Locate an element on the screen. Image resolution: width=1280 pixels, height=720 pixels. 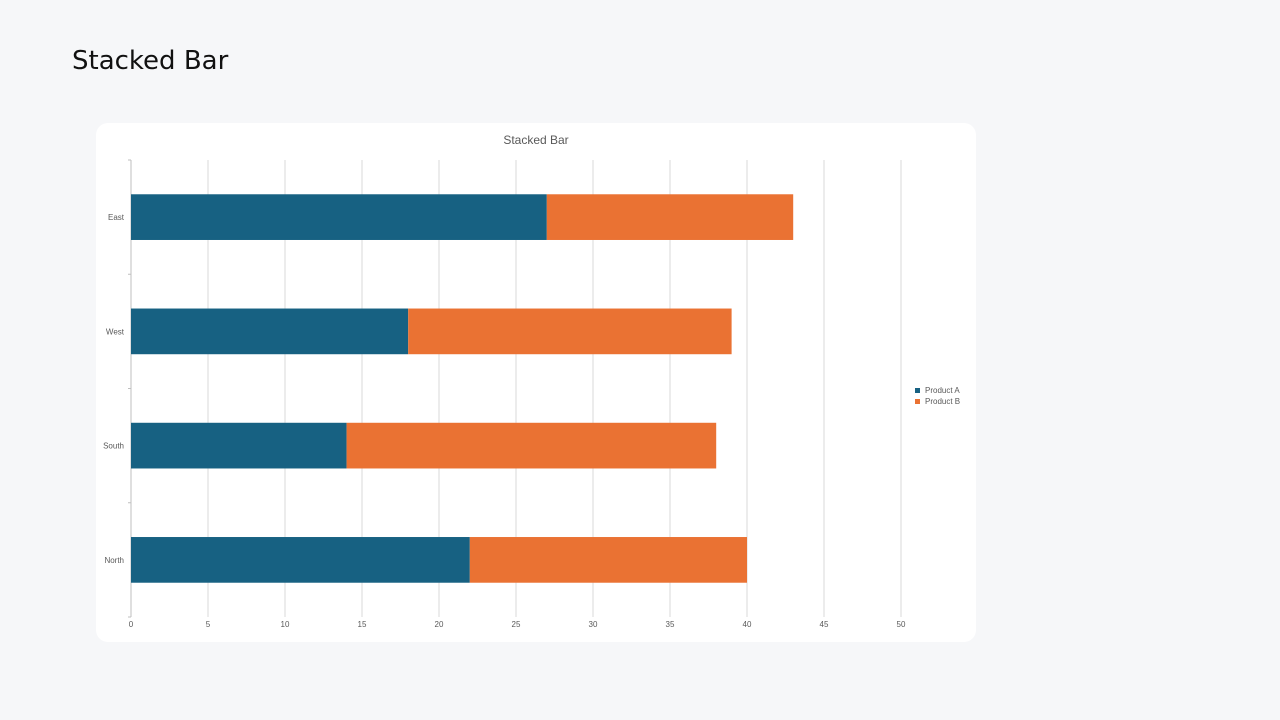
legend-item-product-b: Product B is located at coordinates (937, 401).